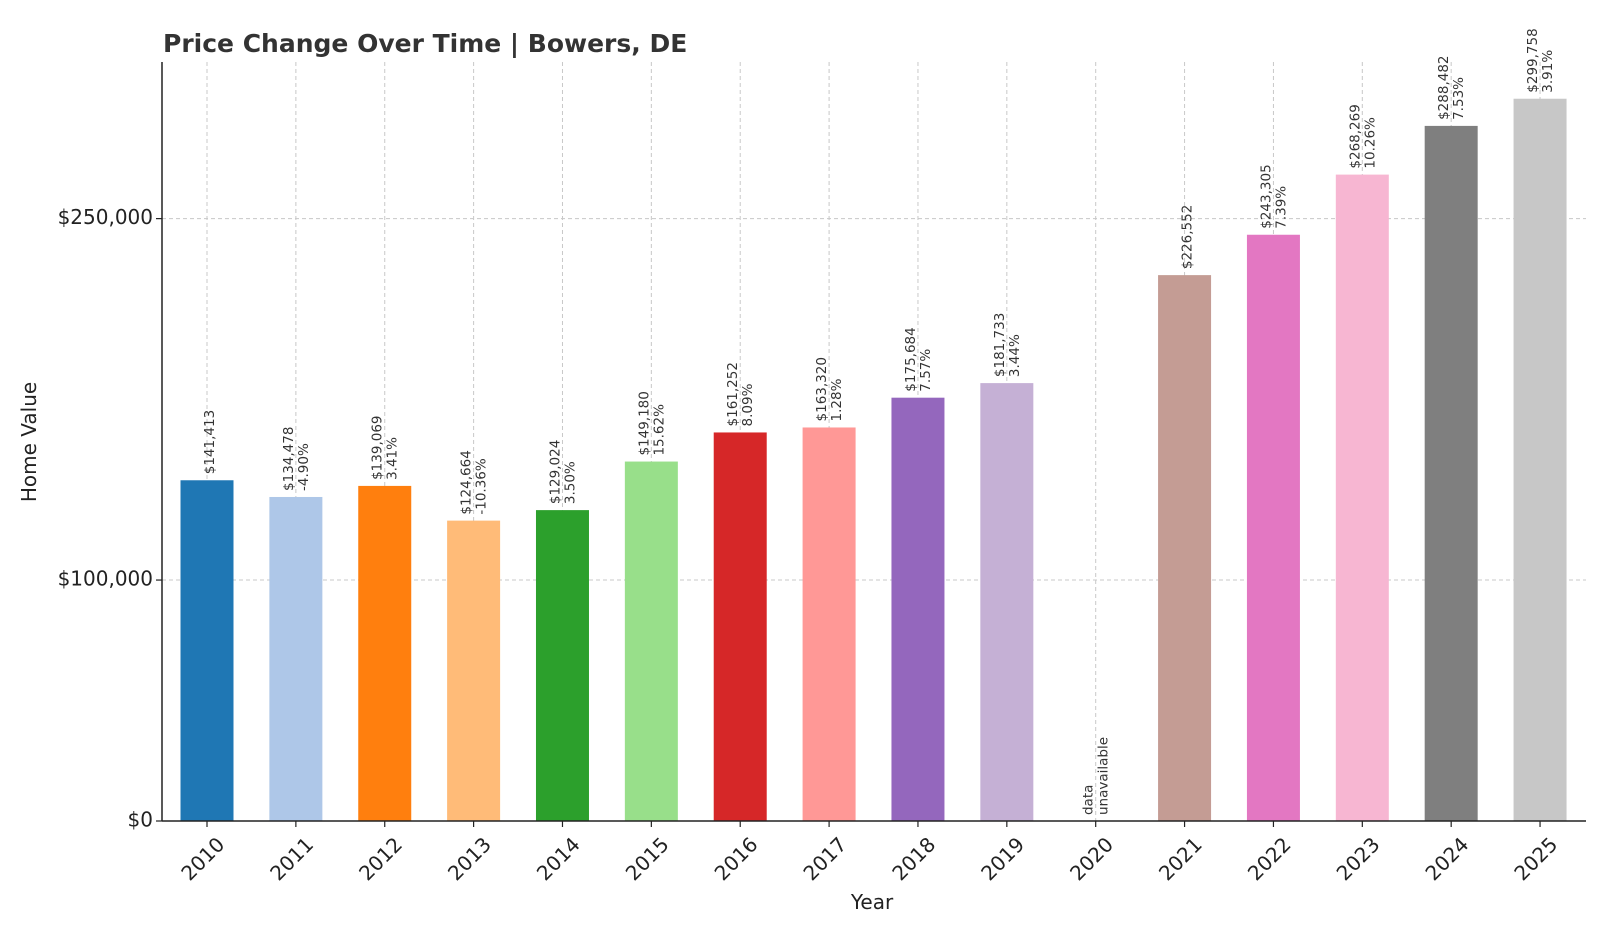 Image resolution: width=1600 pixels, height=933 pixels. Describe the element at coordinates (469, 858) in the screenshot. I see `x-tick-label-2013: 2013` at that location.